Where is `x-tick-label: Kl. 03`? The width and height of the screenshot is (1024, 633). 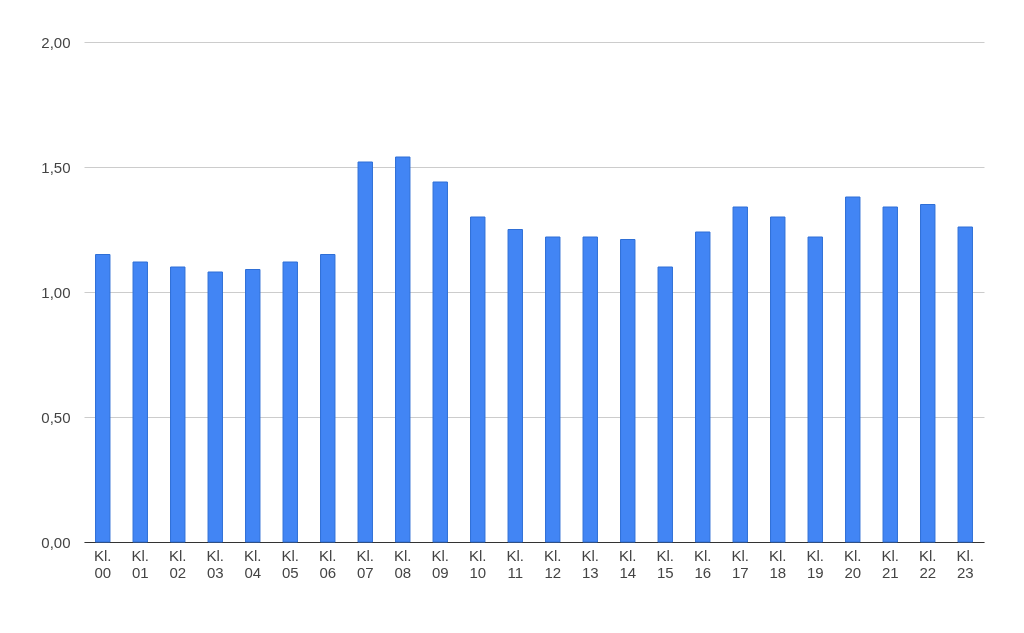 x-tick-label: Kl. 03 is located at coordinates (215, 563).